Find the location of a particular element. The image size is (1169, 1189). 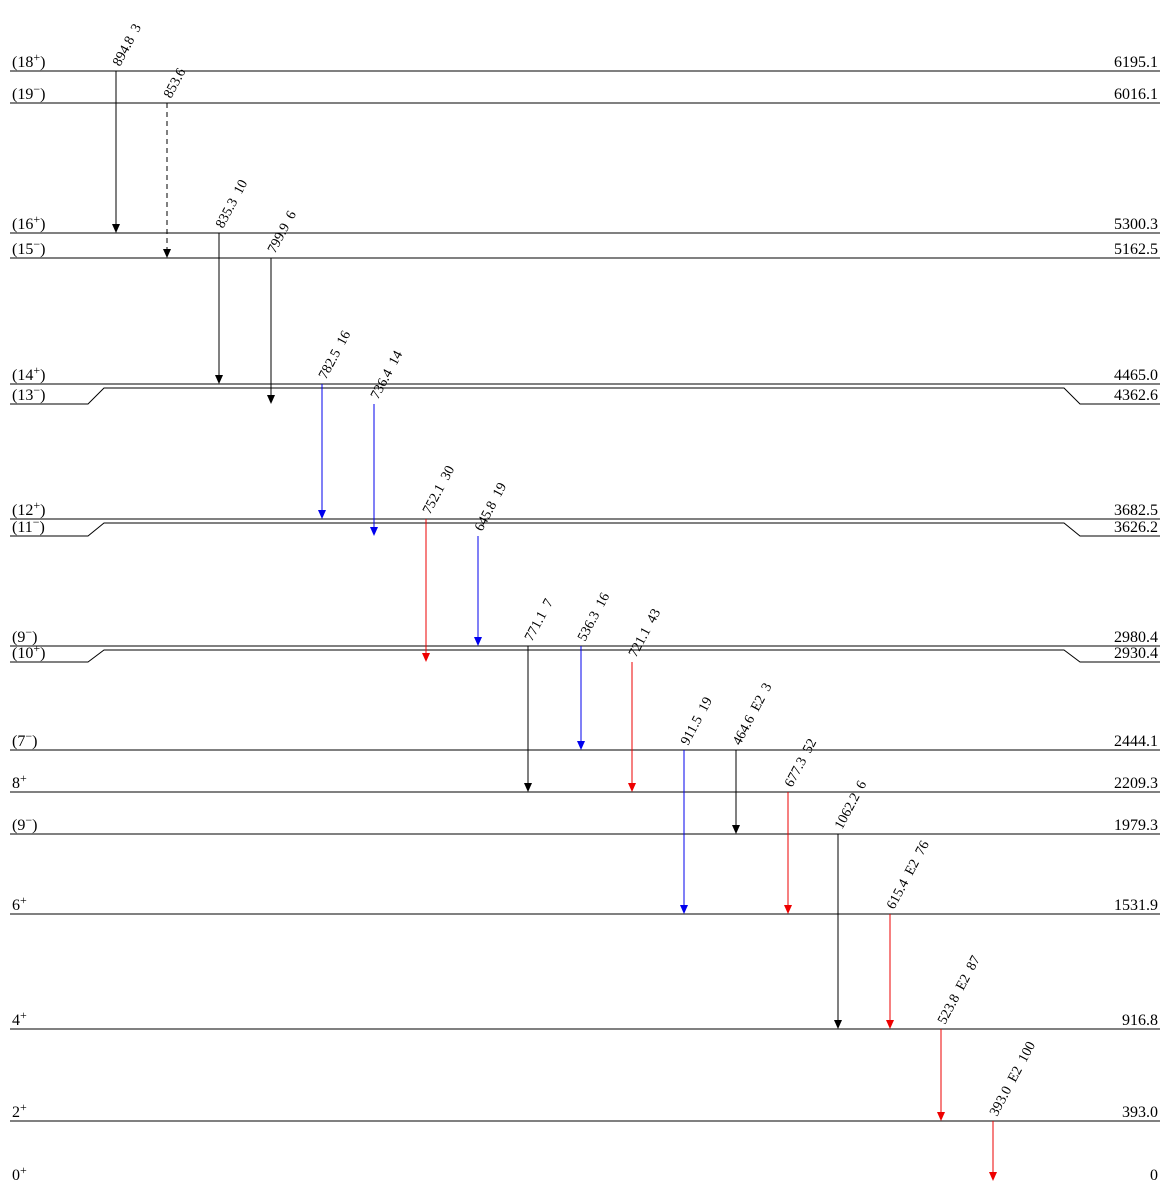

gamma-transition: 464.6 E2 3 is located at coordinates (752, 757).